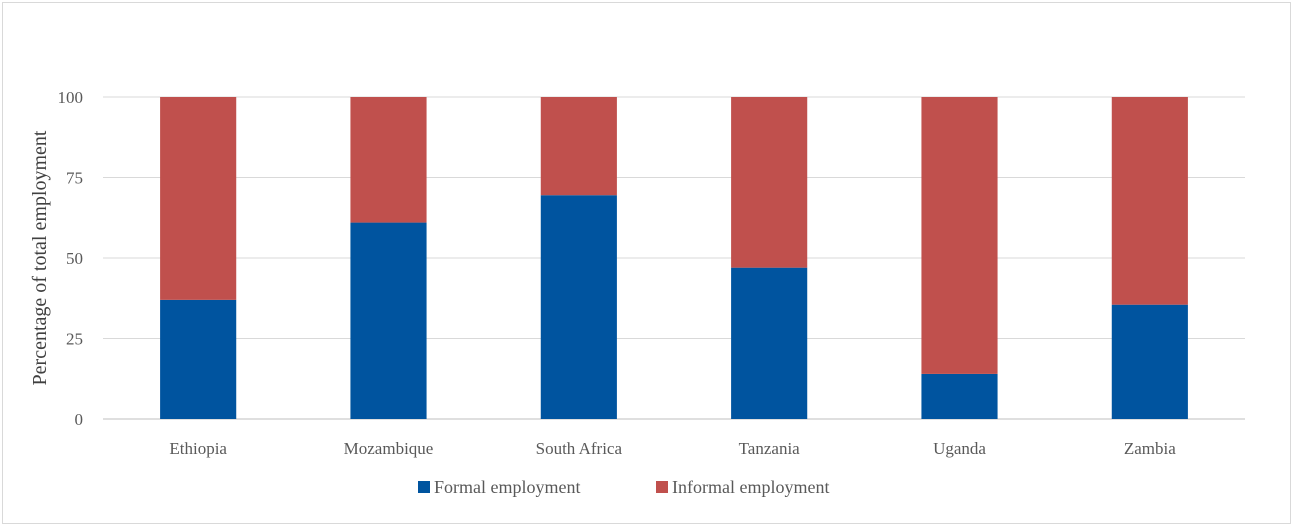  Describe the element at coordinates (1150, 448) in the screenshot. I see `x-category-label: Zambia` at that location.